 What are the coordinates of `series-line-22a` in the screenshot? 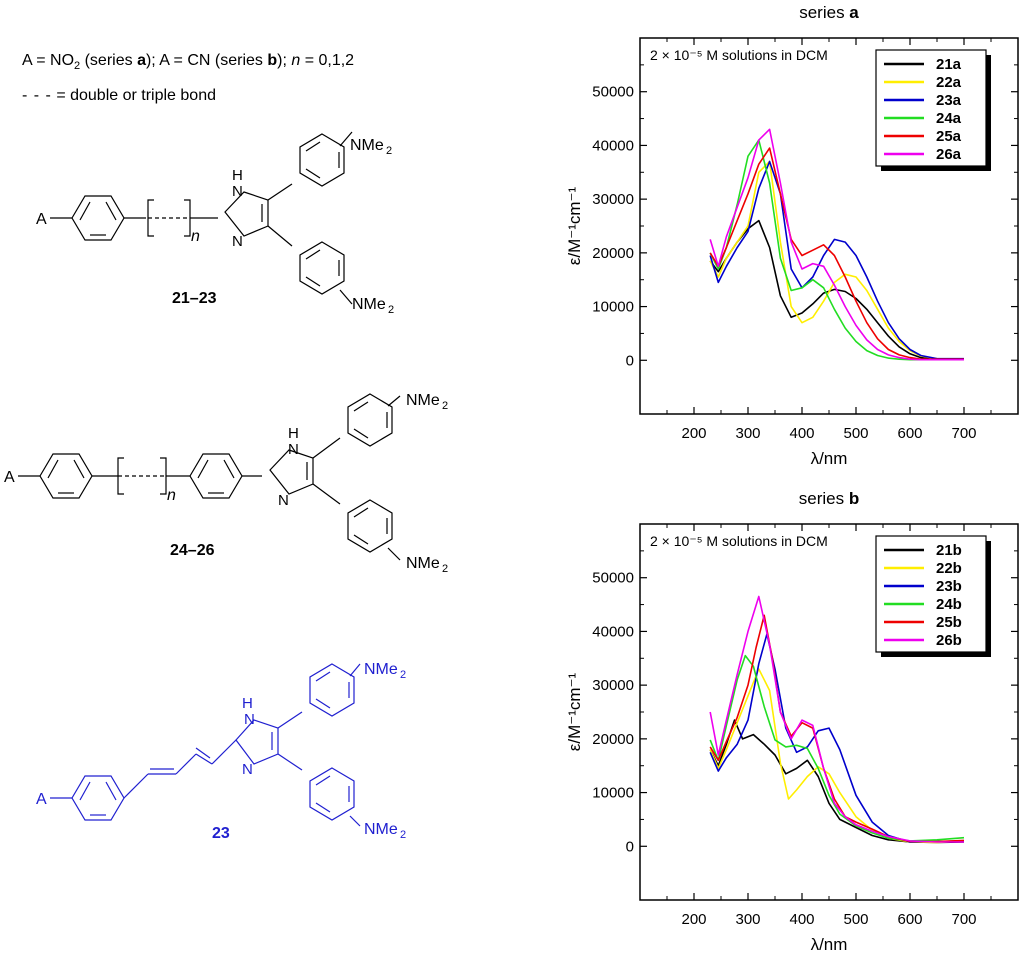 It's located at (837, 260).